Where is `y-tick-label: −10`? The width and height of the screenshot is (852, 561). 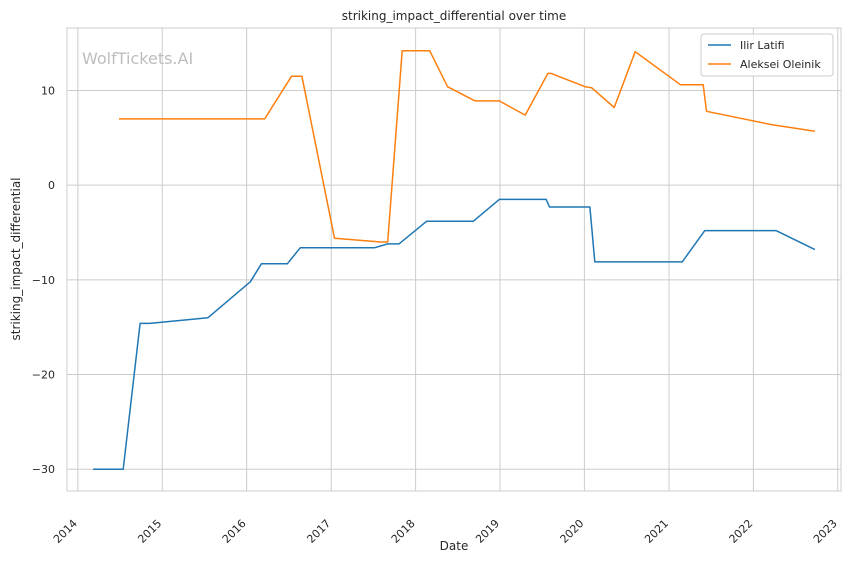 y-tick-label: −10 is located at coordinates (43, 280).